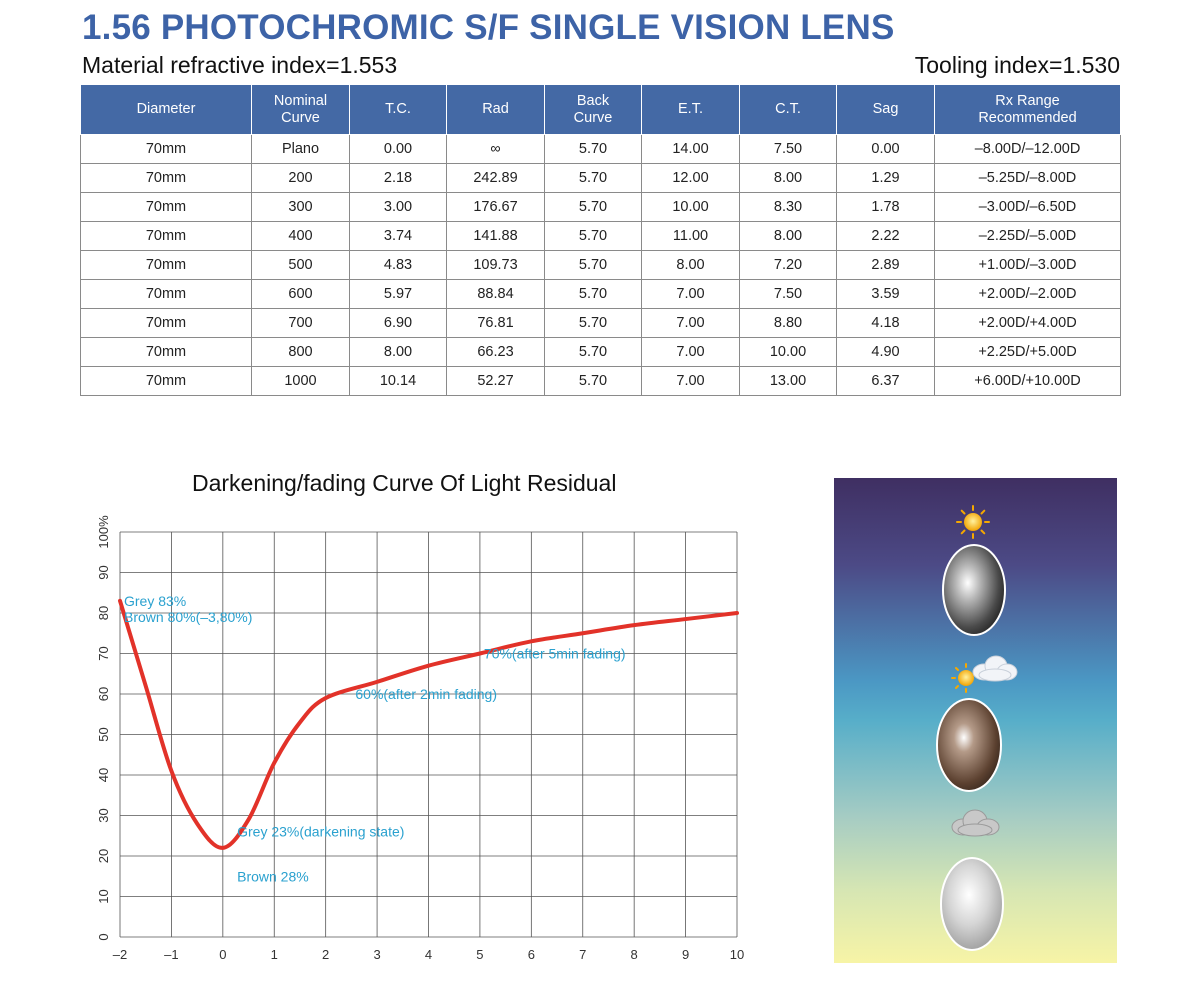 This screenshot has width=1200, height=991. What do you see at coordinates (300, 294) in the screenshot?
I see `table-cell: 600` at bounding box center [300, 294].